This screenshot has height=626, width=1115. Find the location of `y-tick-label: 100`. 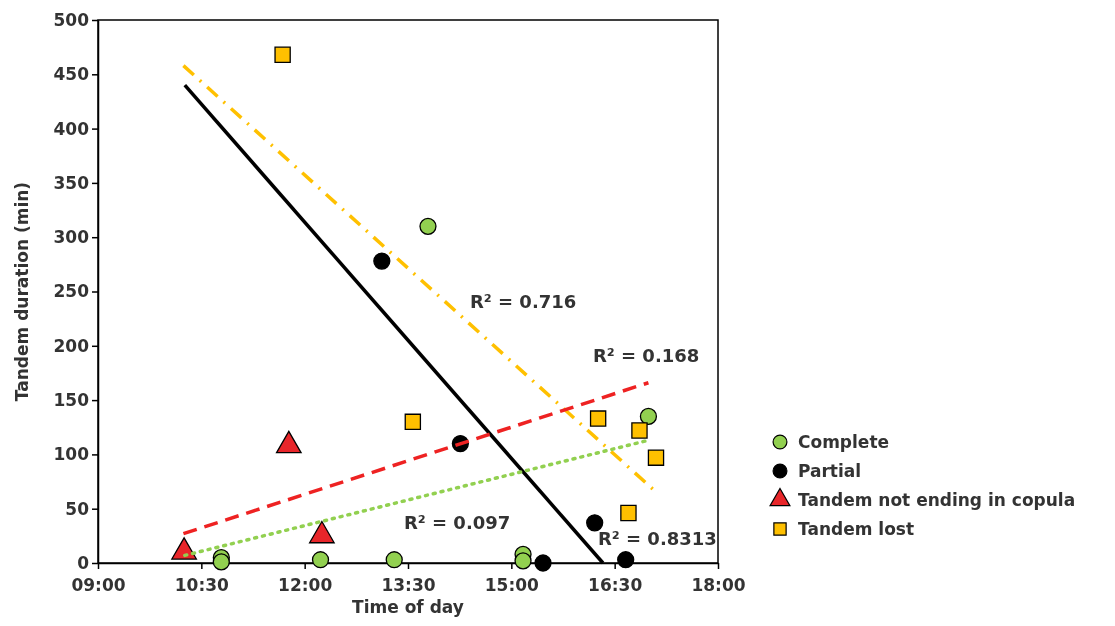

y-tick-label: 100 is located at coordinates (71, 454).